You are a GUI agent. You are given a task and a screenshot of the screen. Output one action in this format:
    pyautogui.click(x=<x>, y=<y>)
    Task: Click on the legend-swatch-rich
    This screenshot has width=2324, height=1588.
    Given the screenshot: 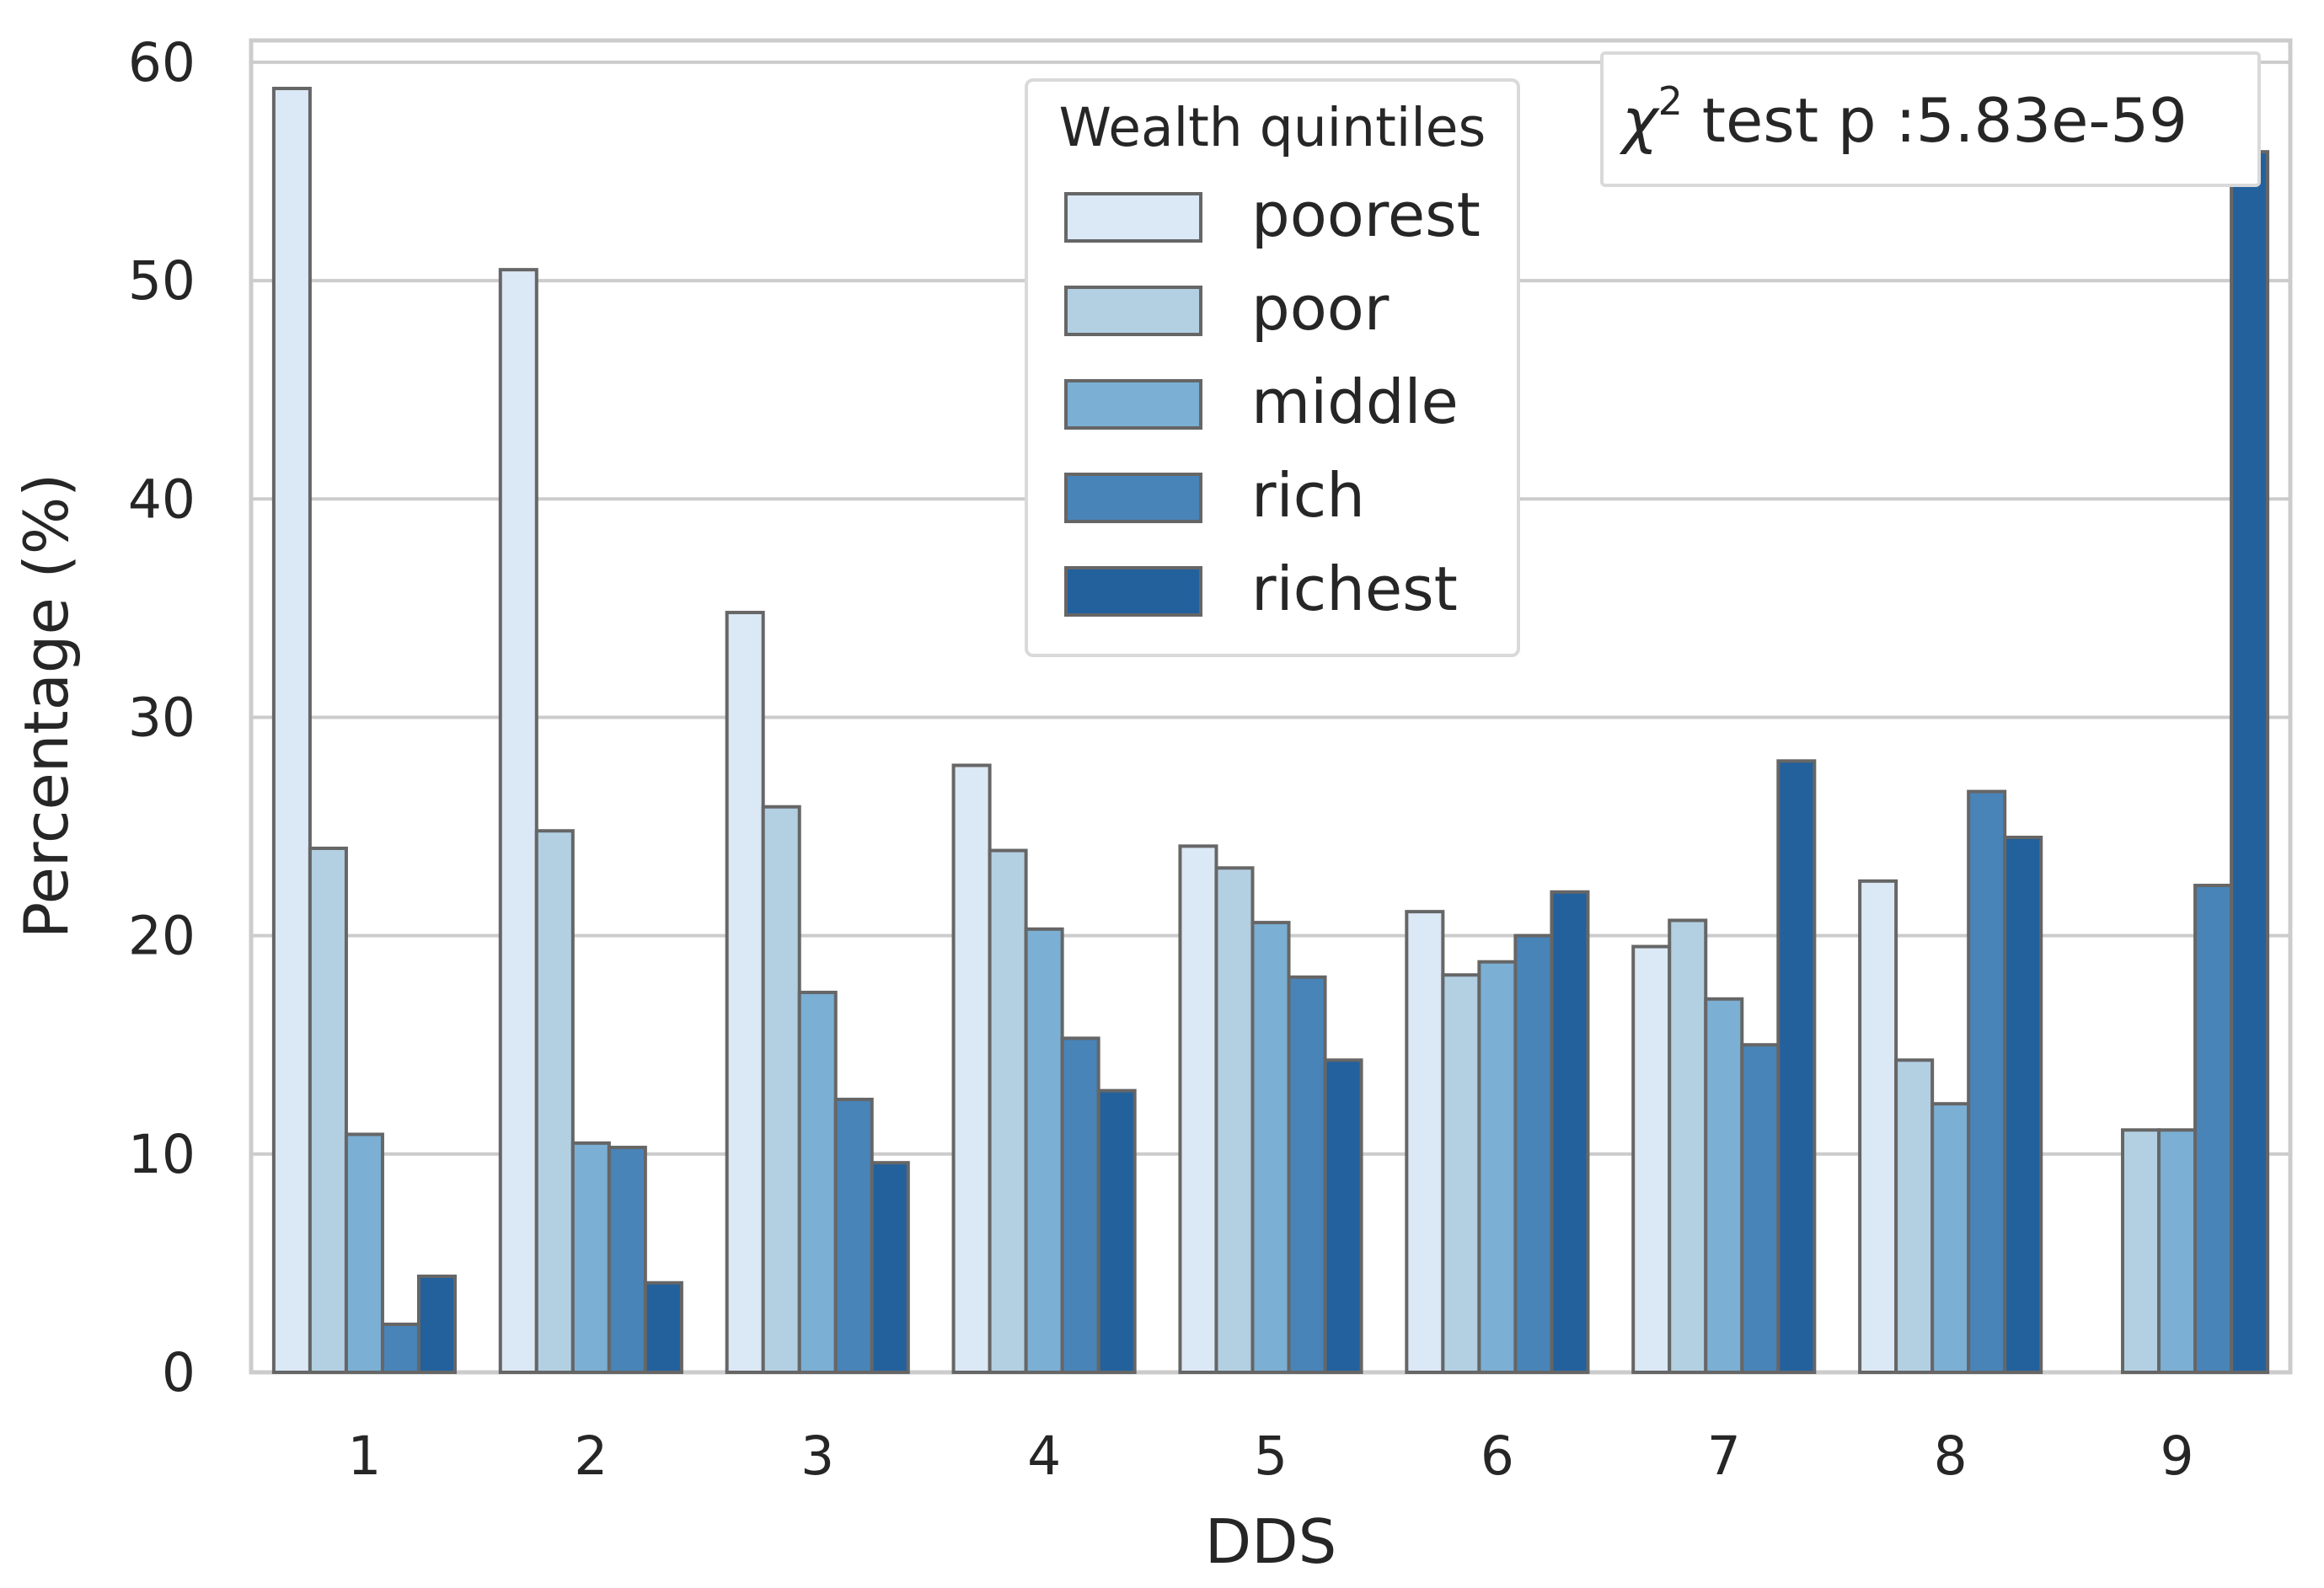 What is the action you would take?
    pyautogui.click(x=1133, y=498)
    